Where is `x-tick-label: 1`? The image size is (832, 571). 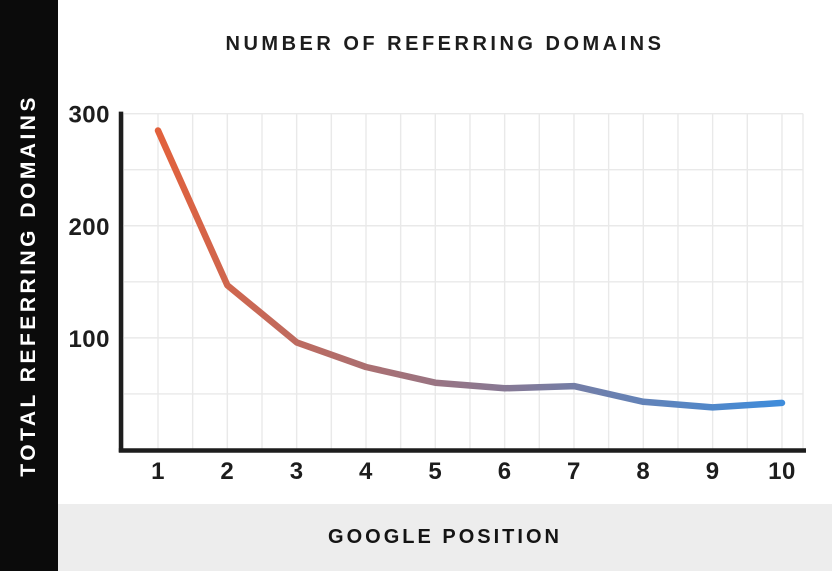
x-tick-label: 1 is located at coordinates (158, 471).